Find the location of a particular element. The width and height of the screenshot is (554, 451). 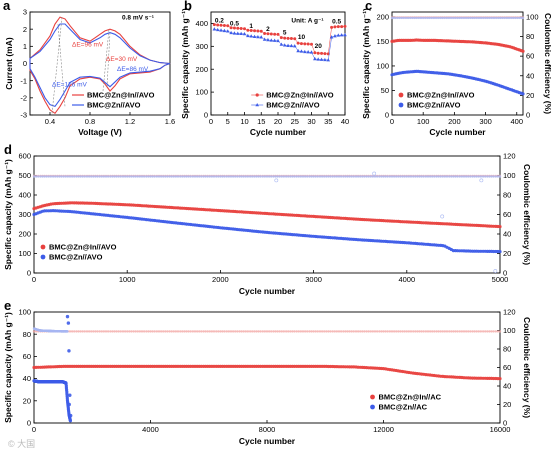

x-tick-label: 2000 is located at coordinates (220, 279).